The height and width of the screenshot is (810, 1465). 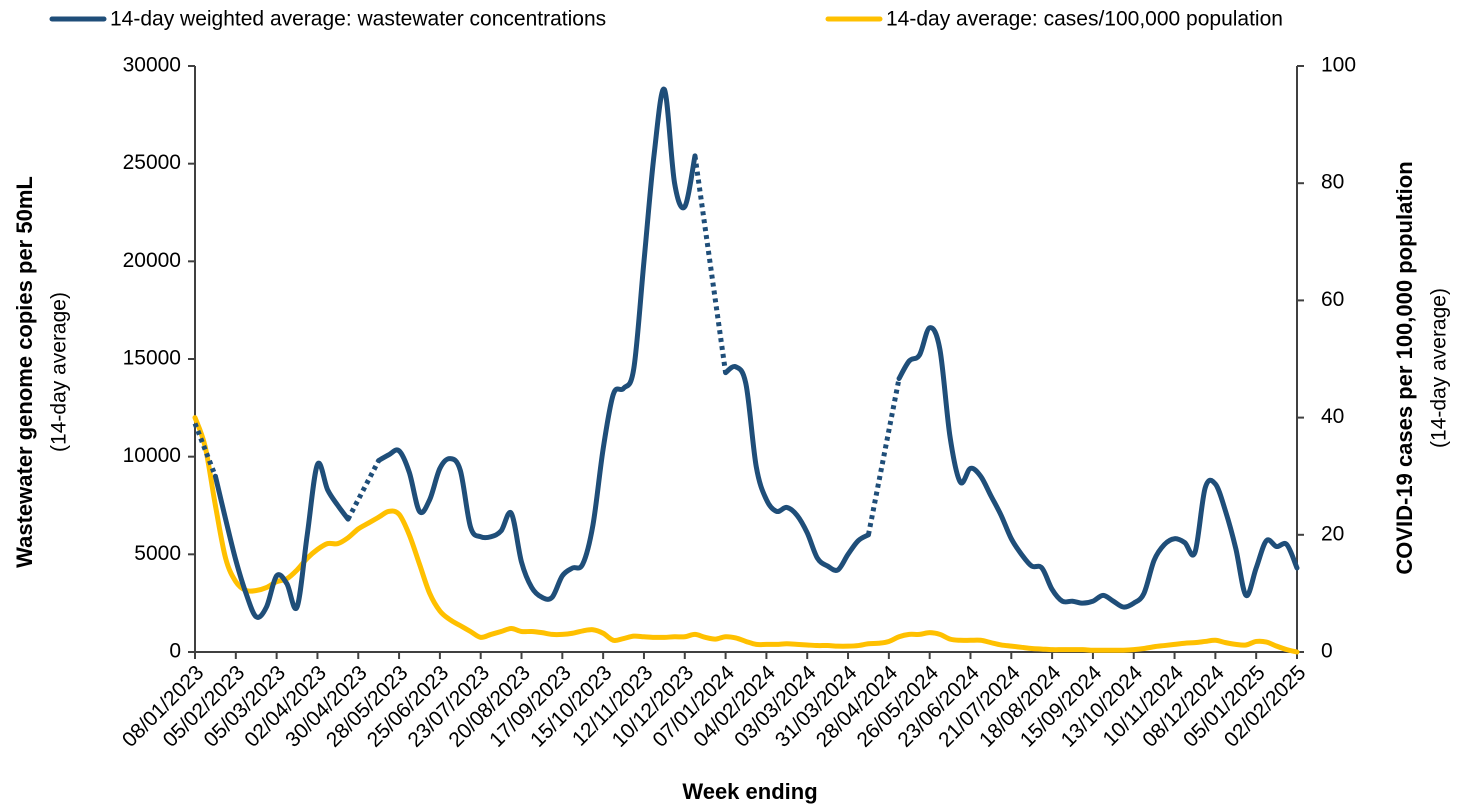 I want to click on y2-tick-label: 40, so click(x=1332, y=416).